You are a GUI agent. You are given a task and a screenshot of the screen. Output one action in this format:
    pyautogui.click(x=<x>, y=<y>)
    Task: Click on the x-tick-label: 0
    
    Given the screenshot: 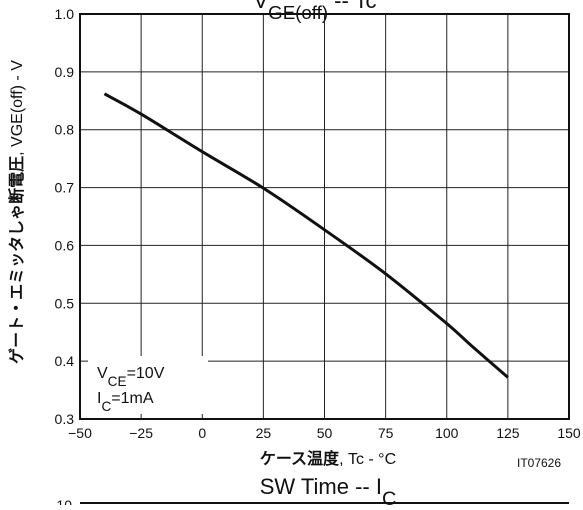 What is the action you would take?
    pyautogui.click(x=202, y=433)
    